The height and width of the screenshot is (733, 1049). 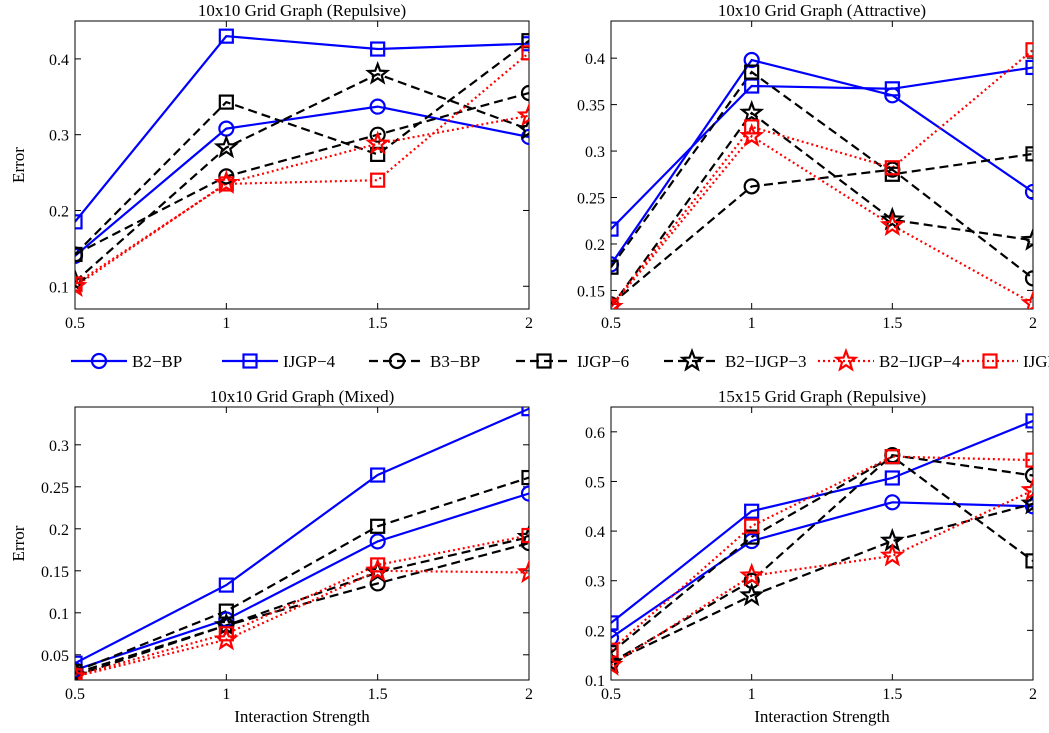 I want to click on chart-title: 10x10 Grid Graph (Repulsive), so click(x=302, y=10).